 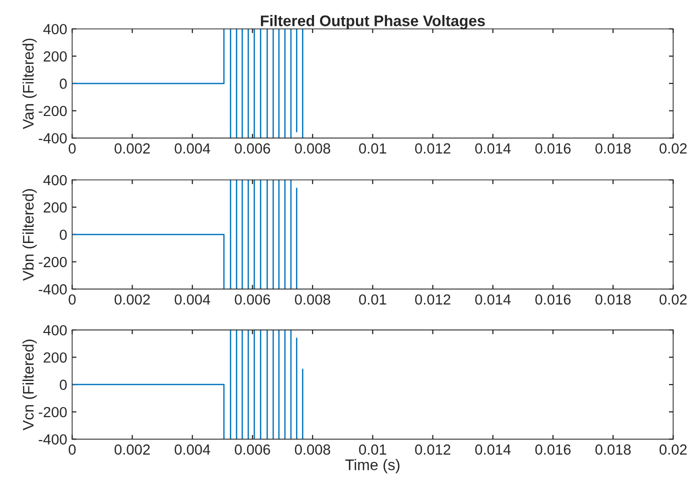 What do you see at coordinates (372, 22) in the screenshot?
I see `chart-title: Filtered Output Phase Voltages` at bounding box center [372, 22].